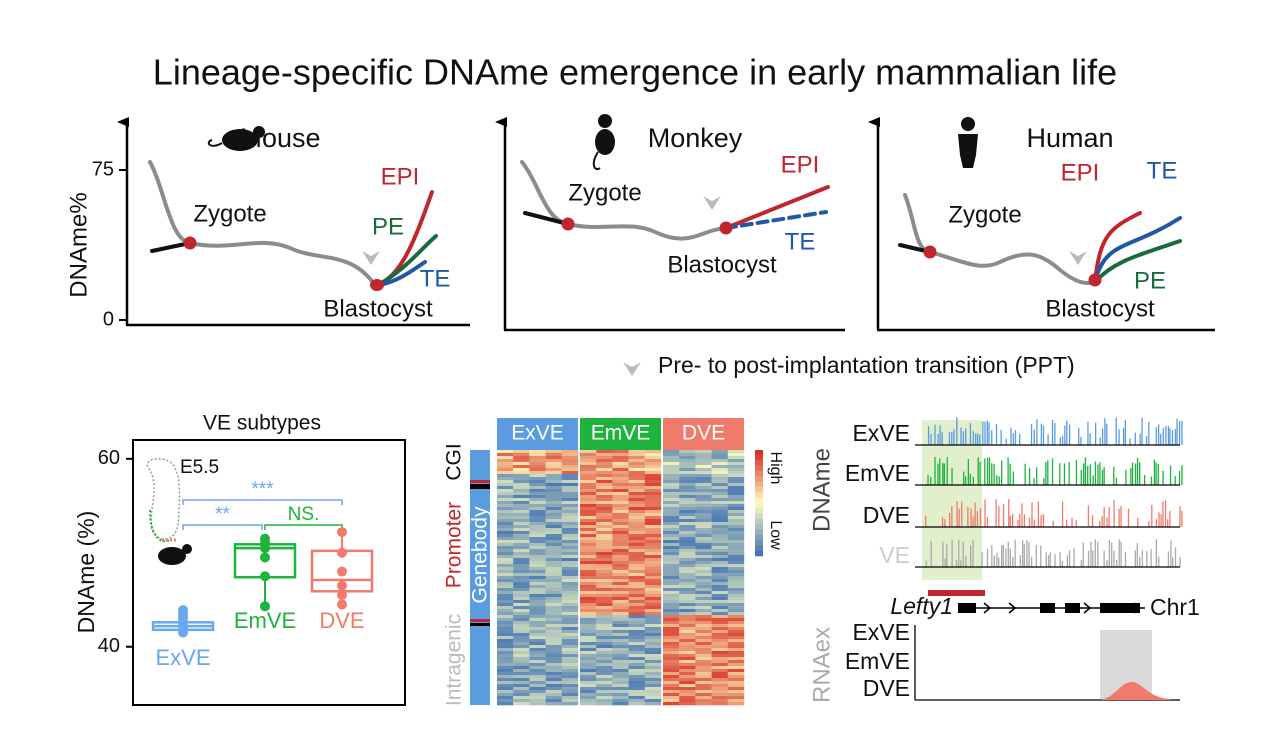 The width and height of the screenshot is (1270, 745). I want to click on species-label: Monkey, so click(695, 138).